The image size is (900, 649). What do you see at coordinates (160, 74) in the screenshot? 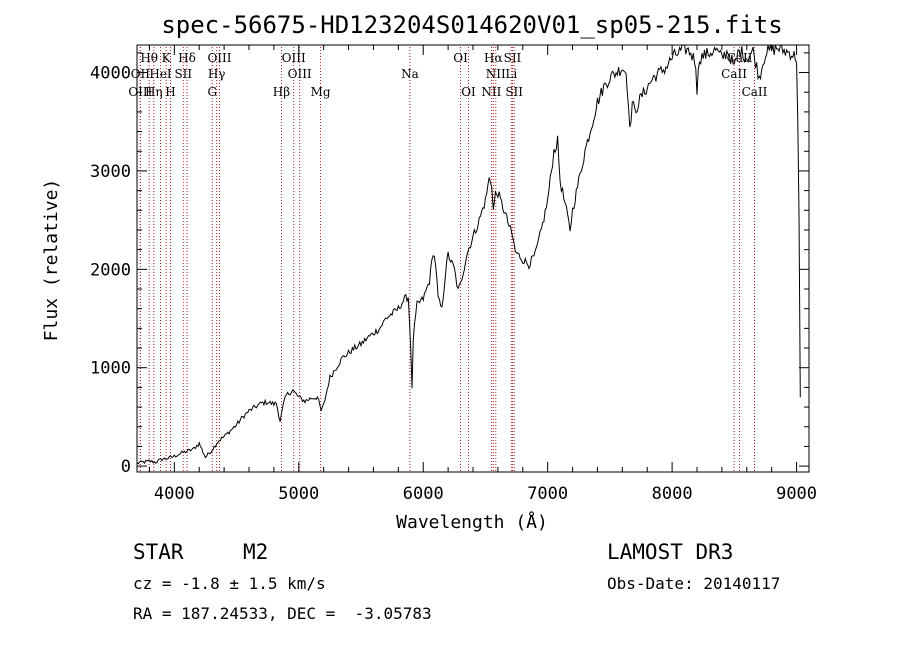
I see `line-label: HeI` at bounding box center [160, 74].